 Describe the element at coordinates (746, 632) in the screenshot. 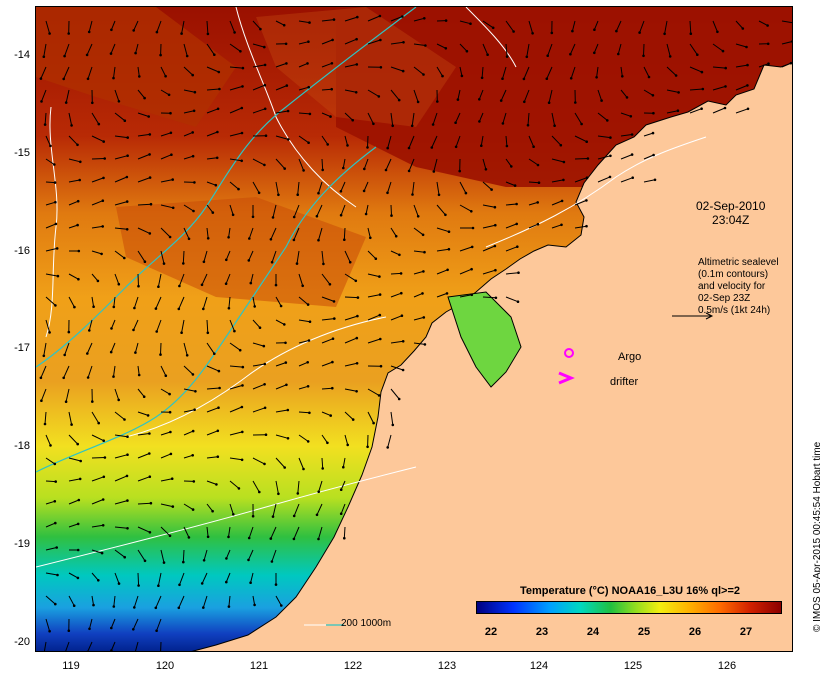

I see `colorbar-tick-27: 27` at that location.